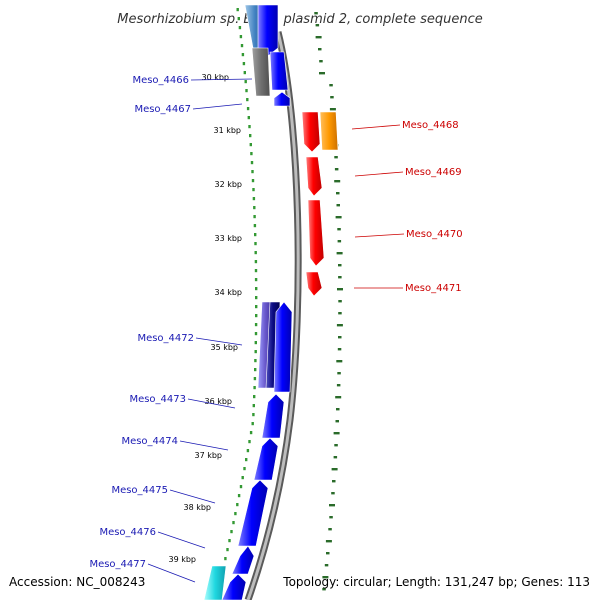 Image resolution: width=600 pixels, height=600 pixels. What do you see at coordinates (282, 99) in the screenshot?
I see `meso-4467-feature` at bounding box center [282, 99].